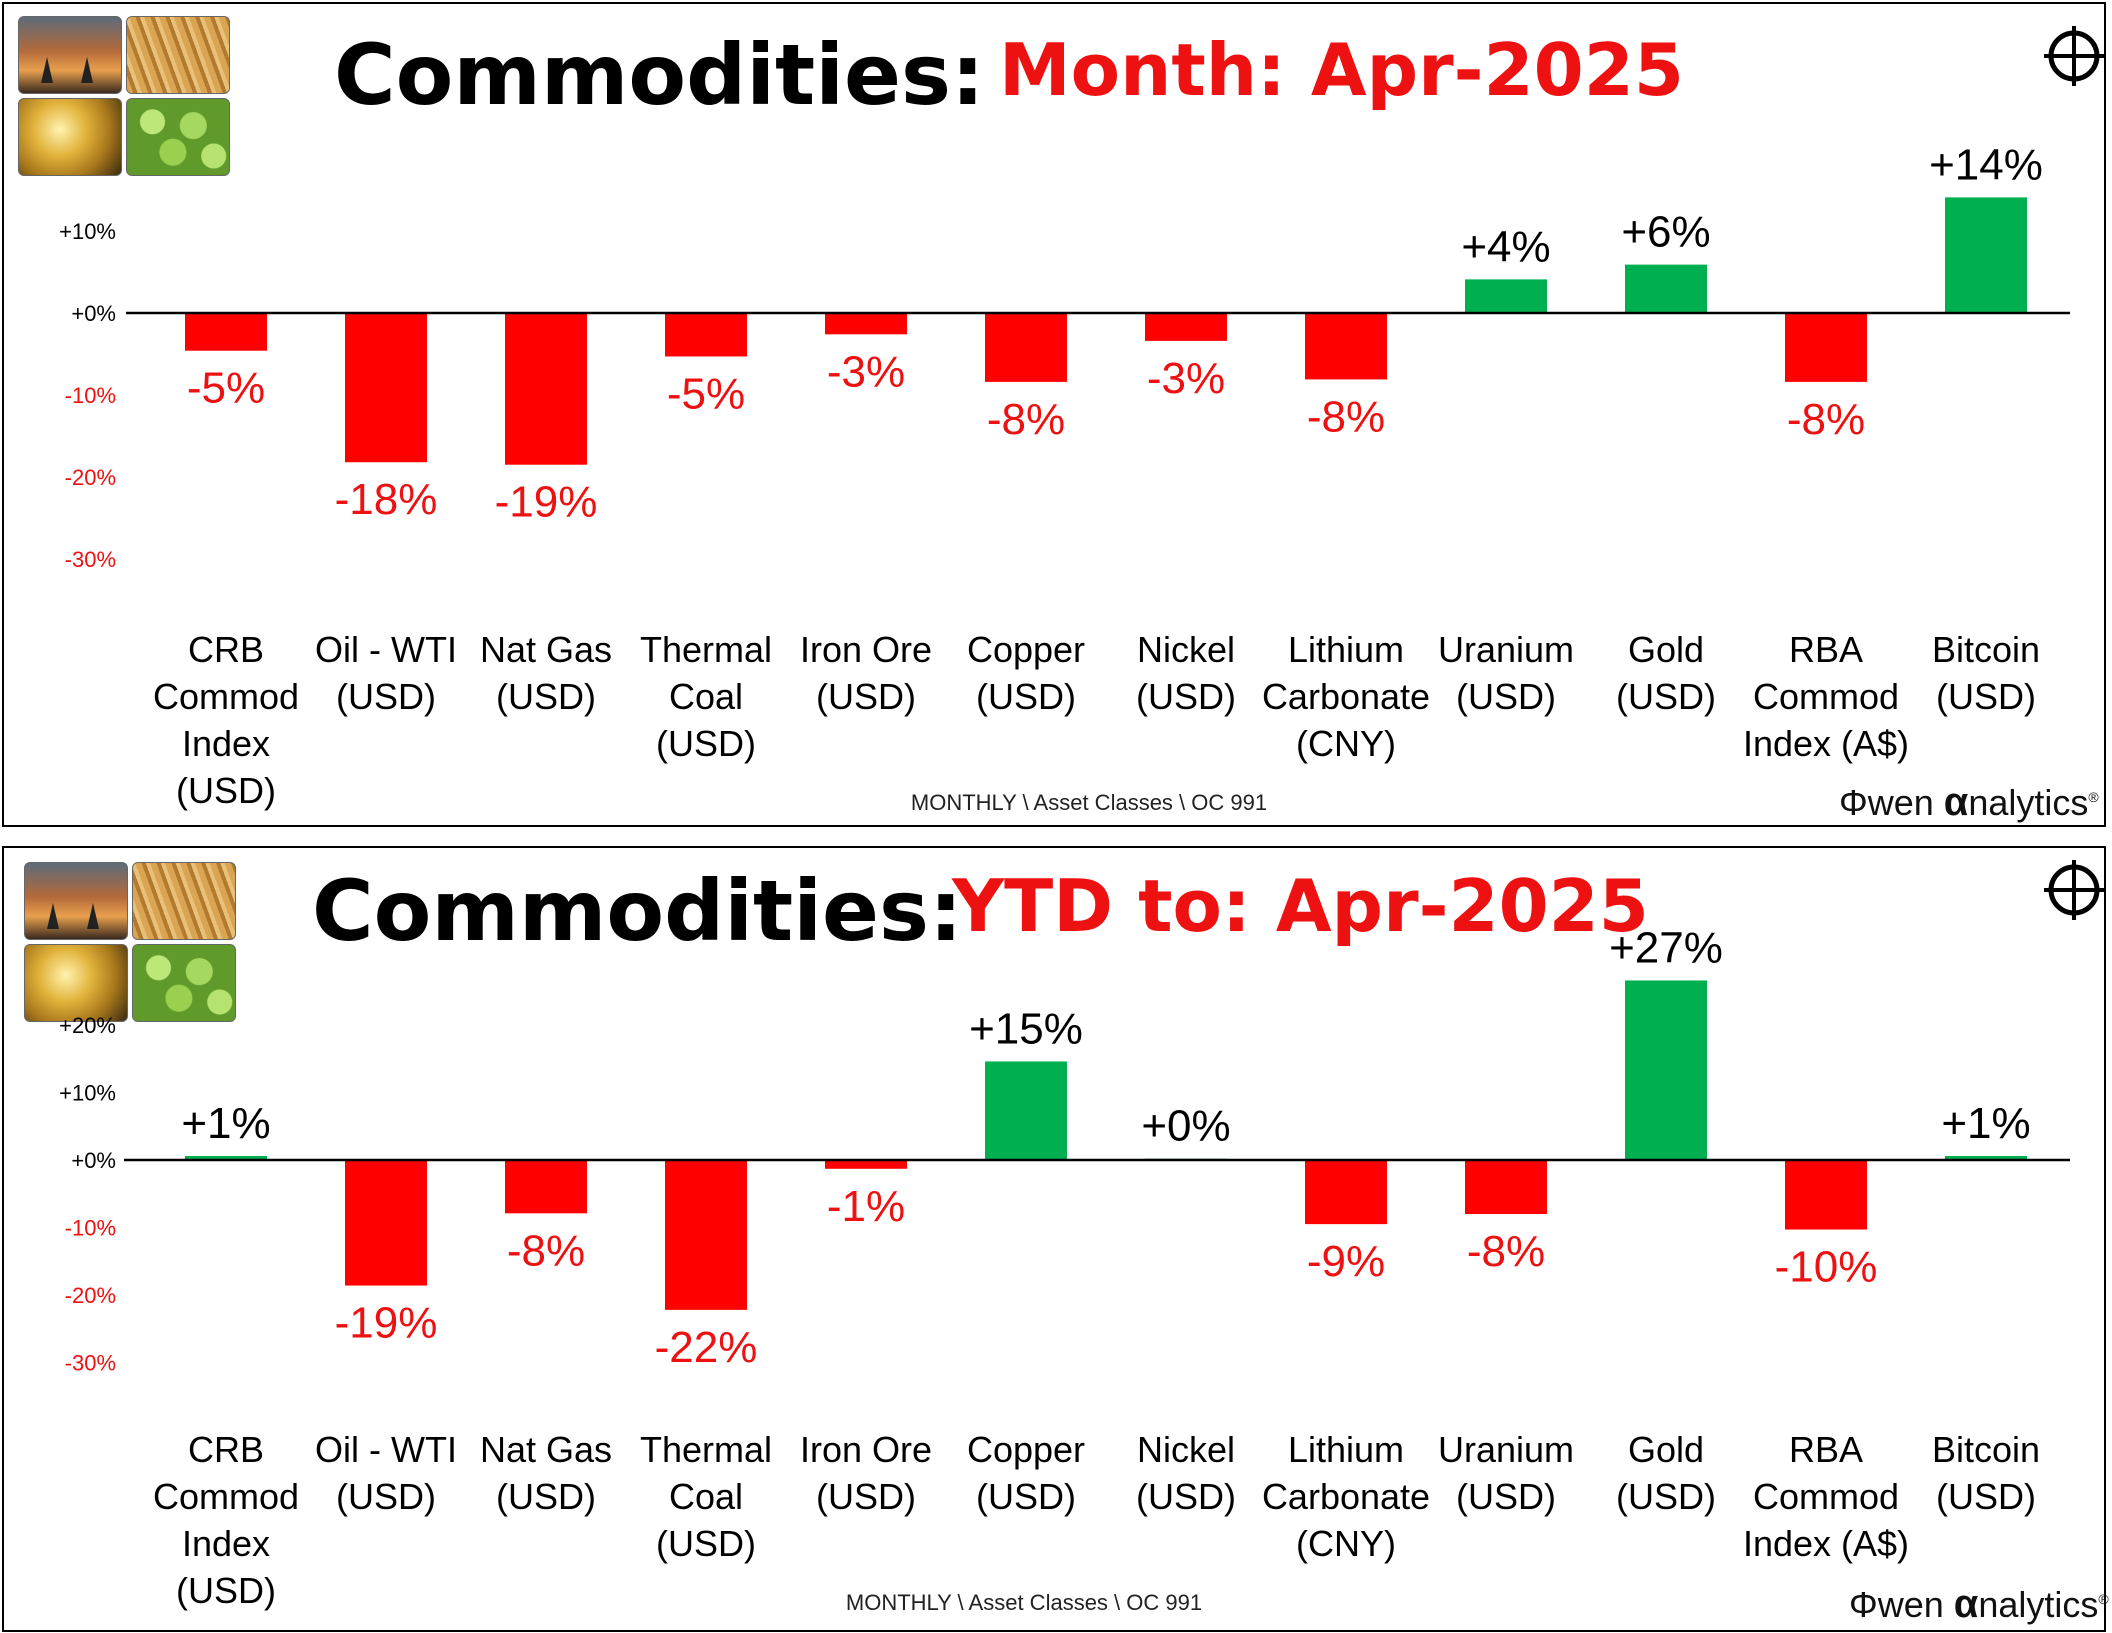 This screenshot has height=1633, width=2112. Describe the element at coordinates (1346, 1261) in the screenshot. I see `data-label: -9%` at that location.